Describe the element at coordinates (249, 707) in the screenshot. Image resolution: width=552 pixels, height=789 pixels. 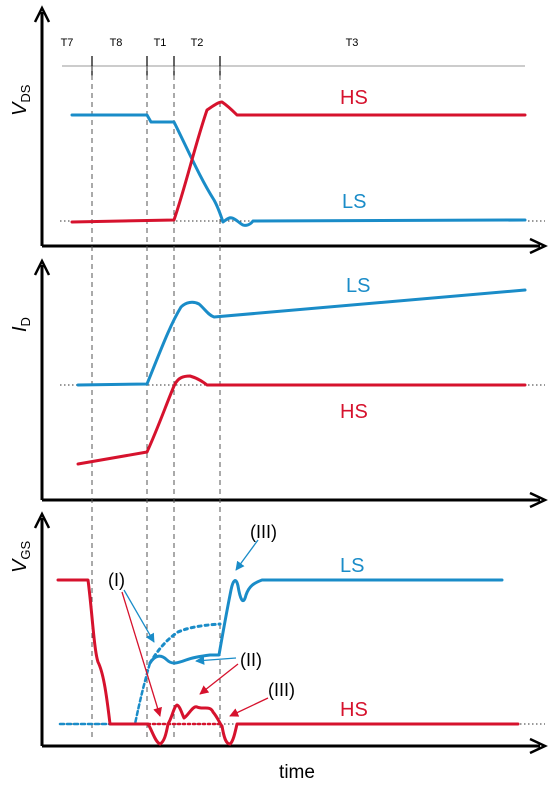
I see `arrow-iii-hs` at that location.